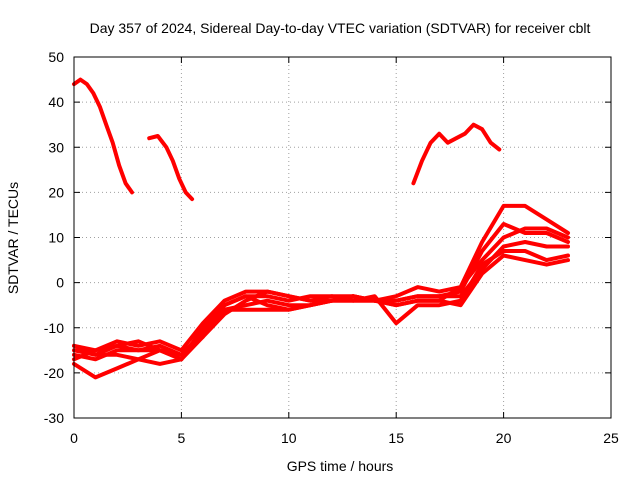 This screenshot has height=485, width=640. What do you see at coordinates (56, 192) in the screenshot?
I see `y-tick-label: 20` at bounding box center [56, 192].